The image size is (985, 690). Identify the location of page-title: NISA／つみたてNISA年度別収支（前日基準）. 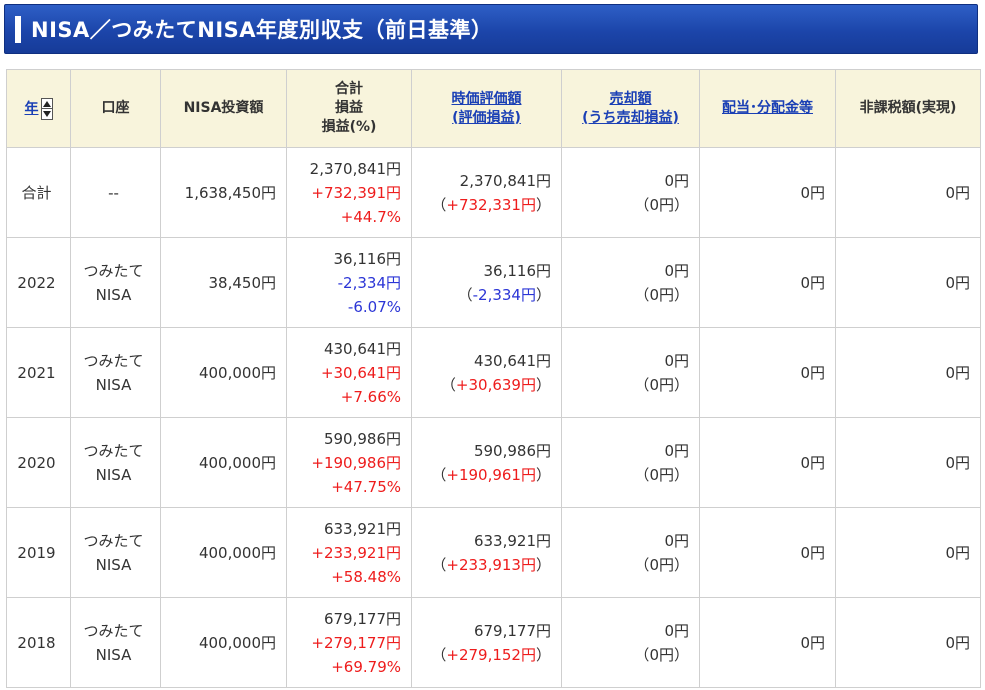
(262, 30).